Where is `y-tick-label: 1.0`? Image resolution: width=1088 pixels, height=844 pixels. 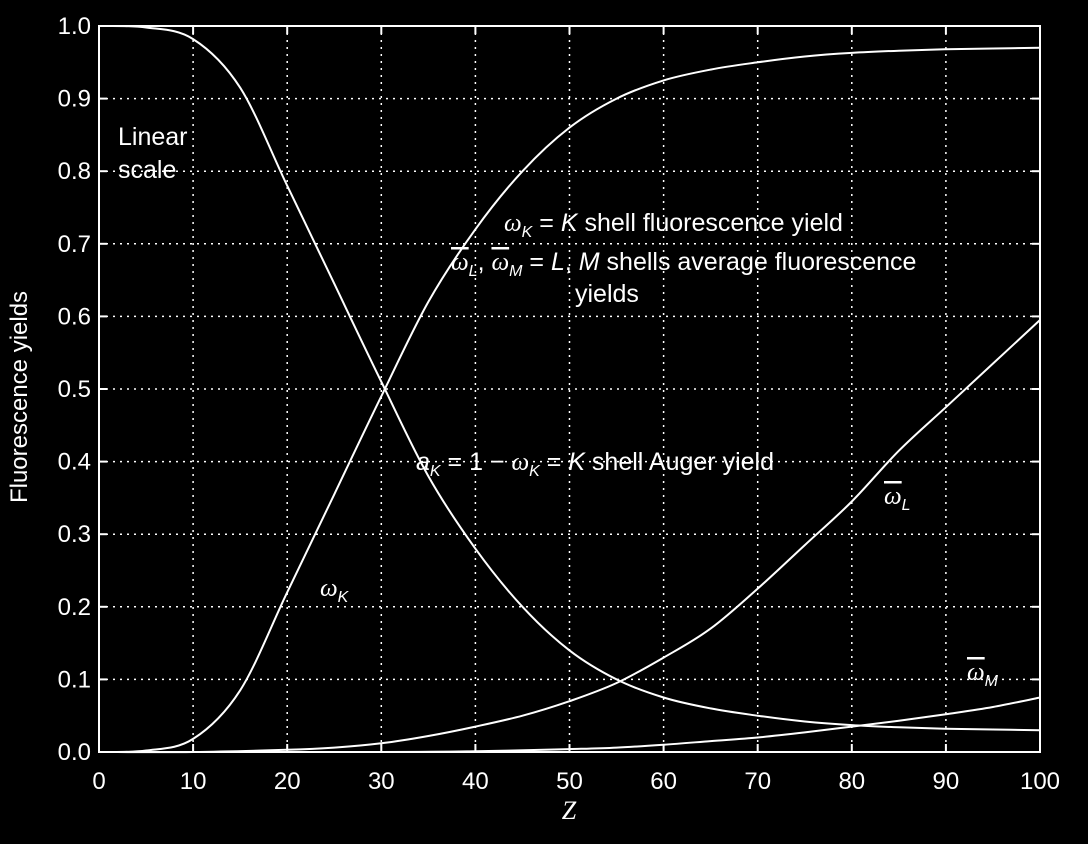 y-tick-label: 1.0 is located at coordinates (74, 26).